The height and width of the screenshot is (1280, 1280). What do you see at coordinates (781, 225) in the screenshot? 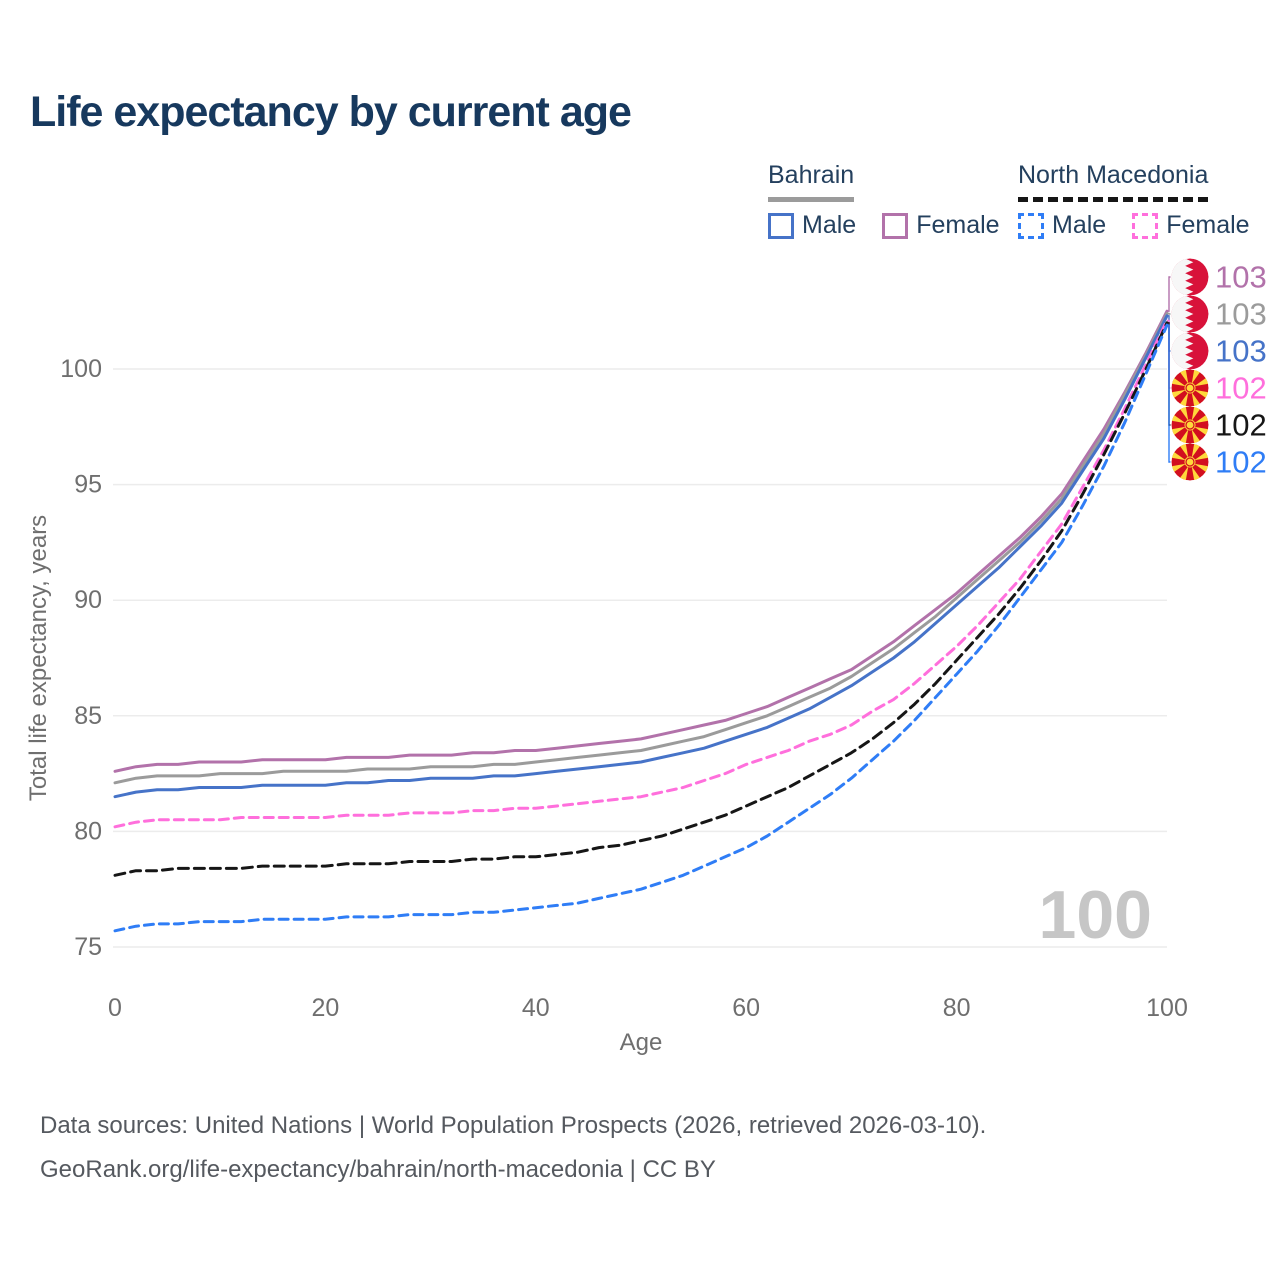
I see `bahrain-male-swatch-icon` at bounding box center [781, 225].